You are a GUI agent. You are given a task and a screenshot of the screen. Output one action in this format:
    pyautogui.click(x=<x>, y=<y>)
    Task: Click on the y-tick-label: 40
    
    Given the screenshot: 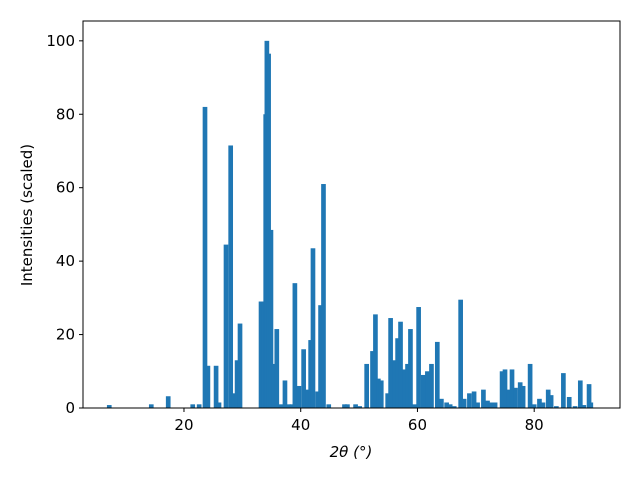 What is the action you would take?
    pyautogui.click(x=65, y=261)
    